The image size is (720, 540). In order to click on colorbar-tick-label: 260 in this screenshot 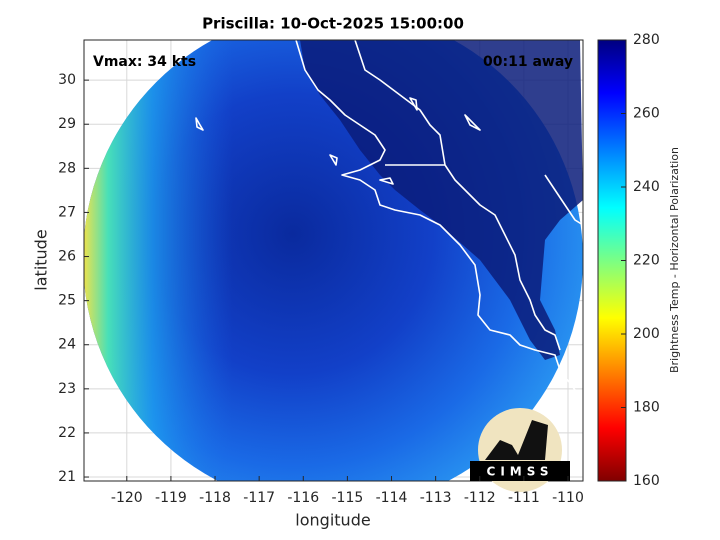, I will do `click(646, 114)`.